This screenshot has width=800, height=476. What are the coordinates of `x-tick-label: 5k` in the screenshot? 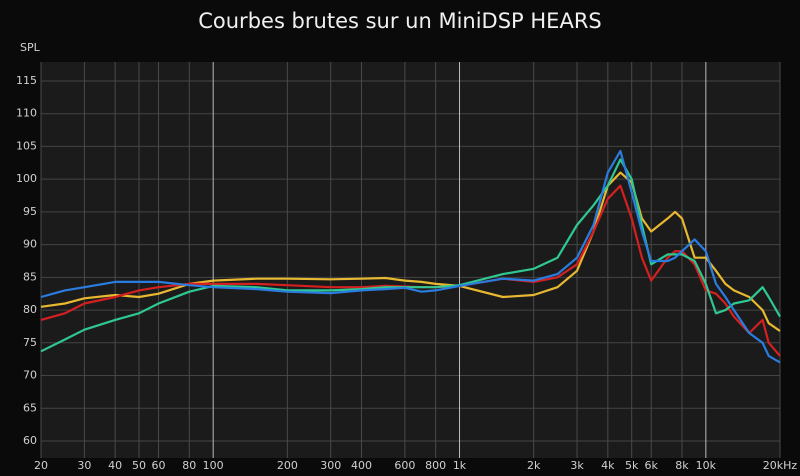 It's located at (632, 465).